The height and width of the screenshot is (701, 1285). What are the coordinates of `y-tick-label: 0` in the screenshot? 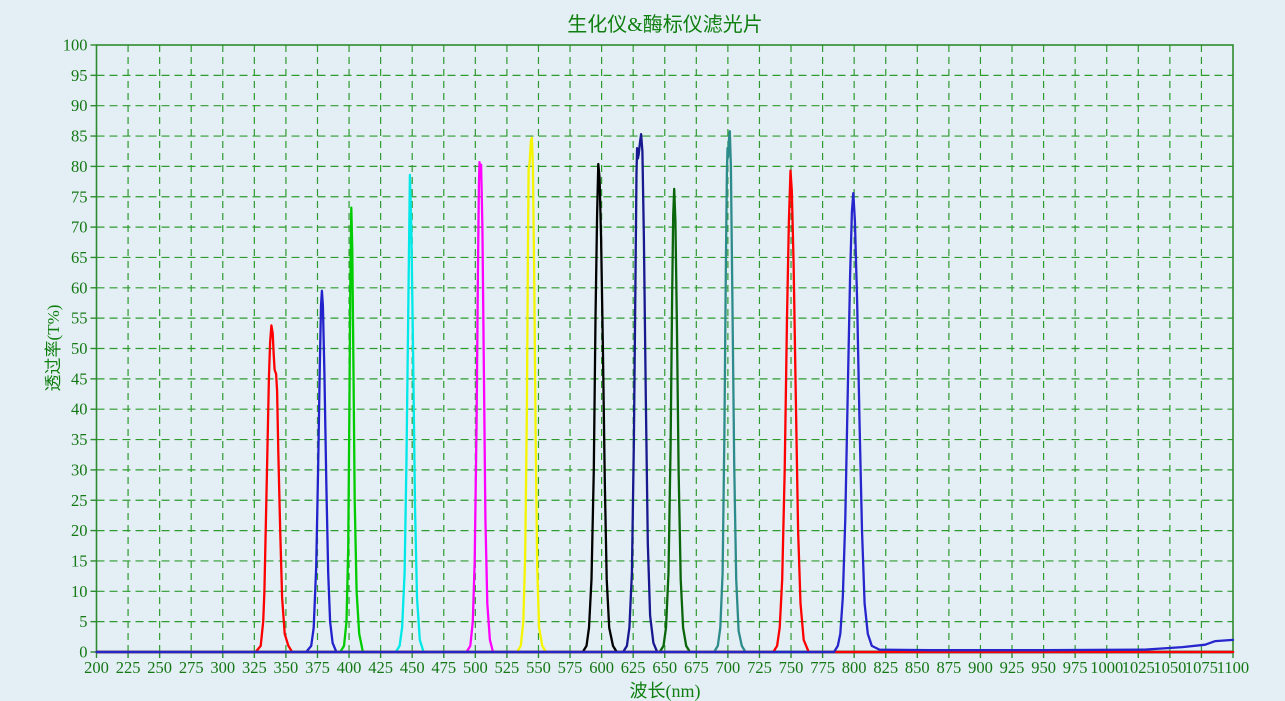 It's located at (83, 652).